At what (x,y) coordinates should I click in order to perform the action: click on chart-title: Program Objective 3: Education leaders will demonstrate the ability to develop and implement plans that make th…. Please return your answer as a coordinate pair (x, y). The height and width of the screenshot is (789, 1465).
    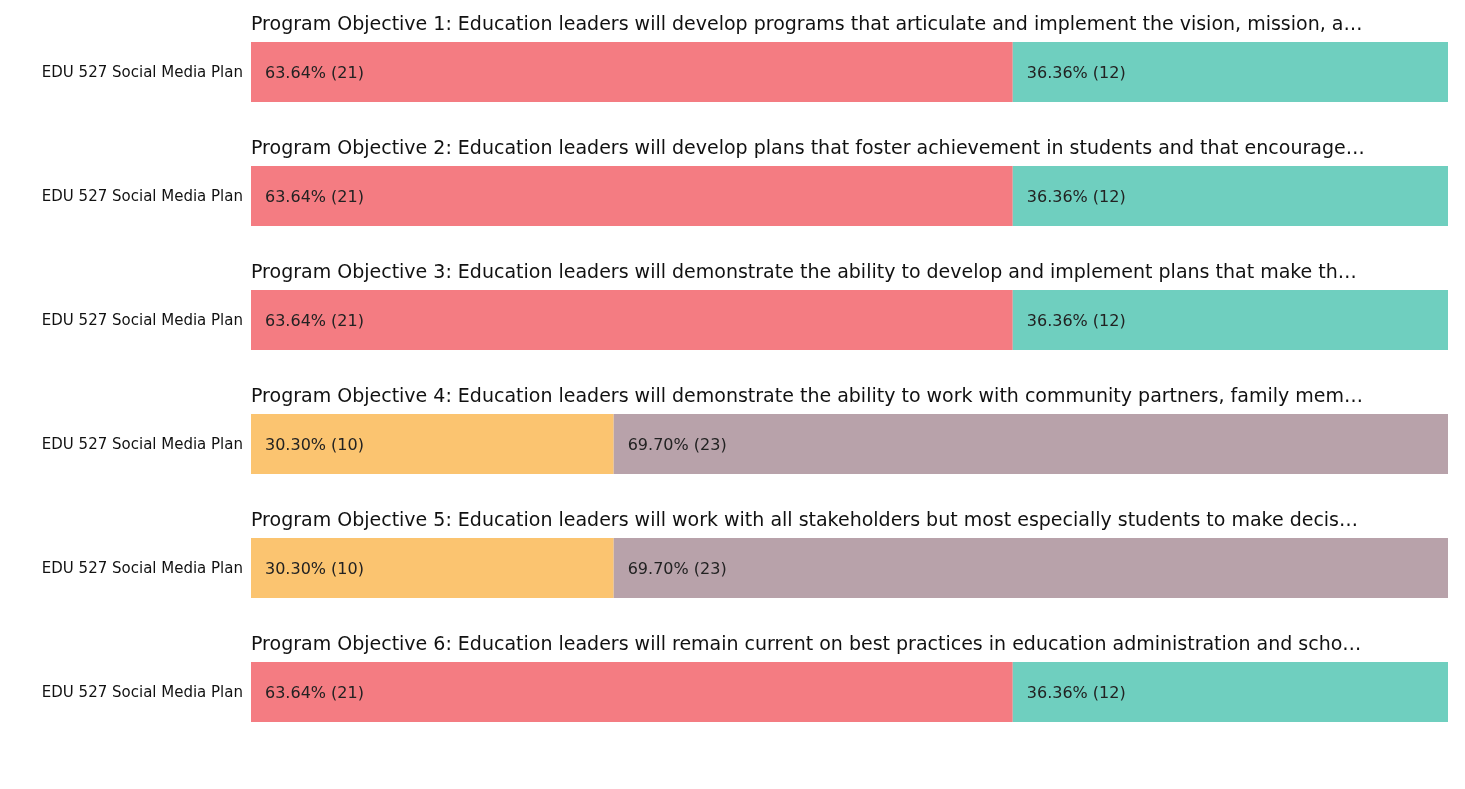
    Looking at the image, I should click on (804, 271).